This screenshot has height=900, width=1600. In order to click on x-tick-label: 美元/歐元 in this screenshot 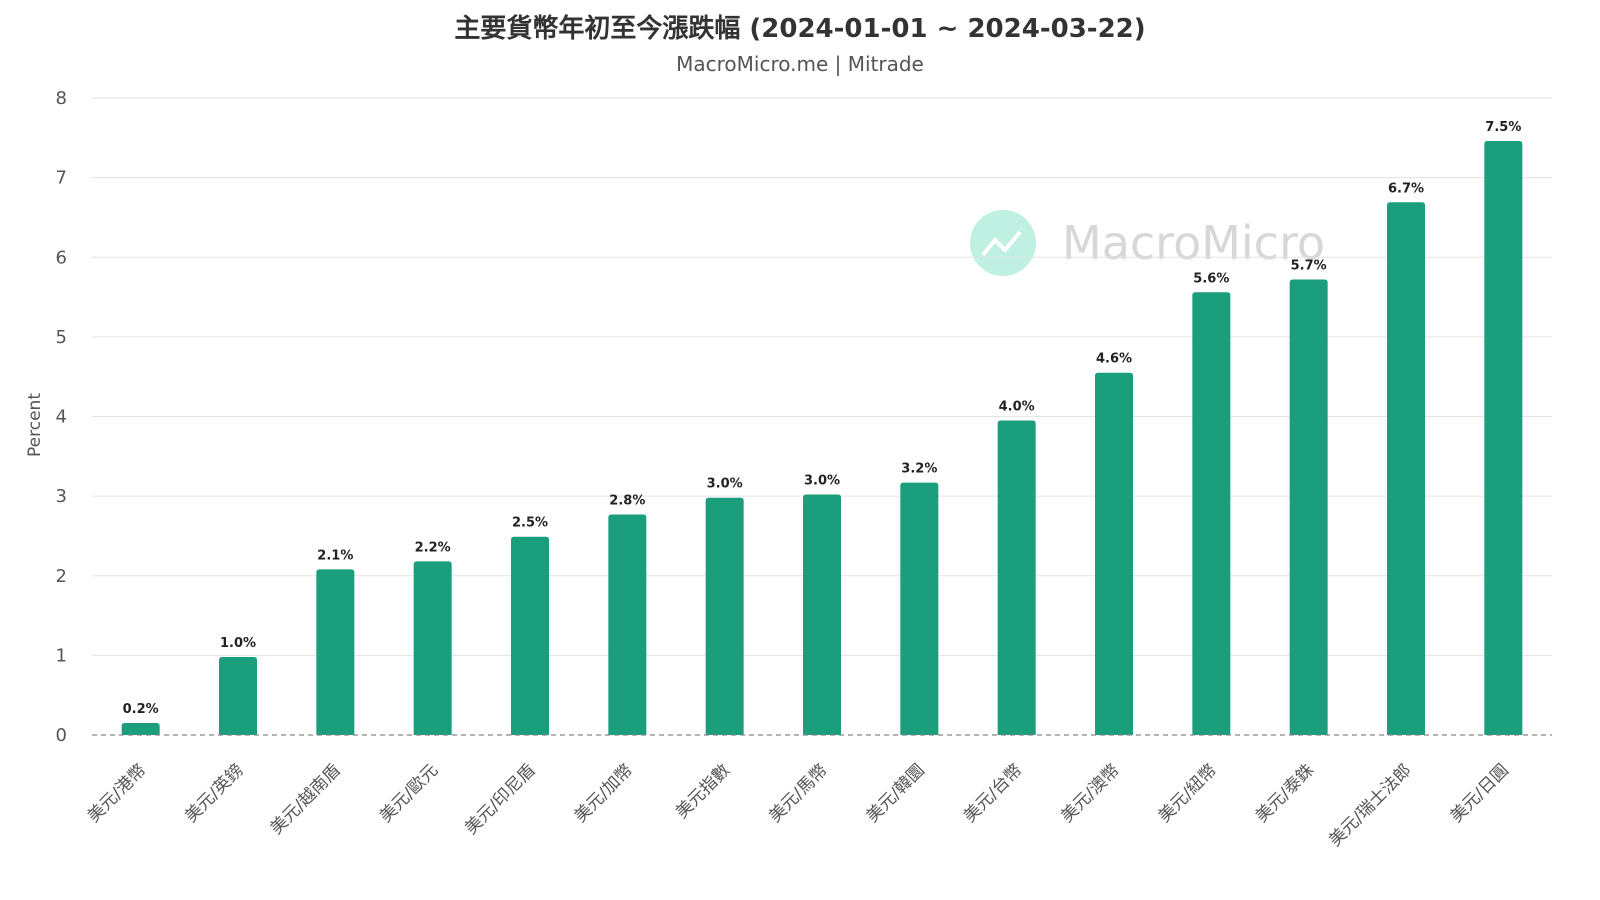, I will do `click(409, 793)`.